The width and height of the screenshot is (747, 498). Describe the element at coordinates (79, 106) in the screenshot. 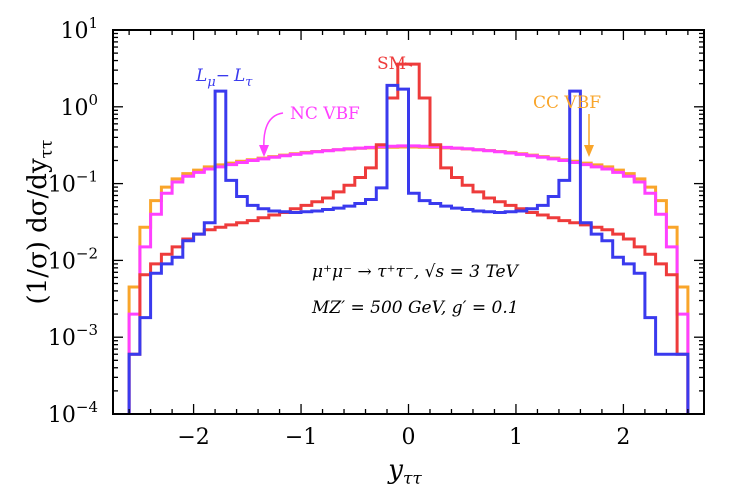

I see `y-tick-label: 10⁰` at that location.